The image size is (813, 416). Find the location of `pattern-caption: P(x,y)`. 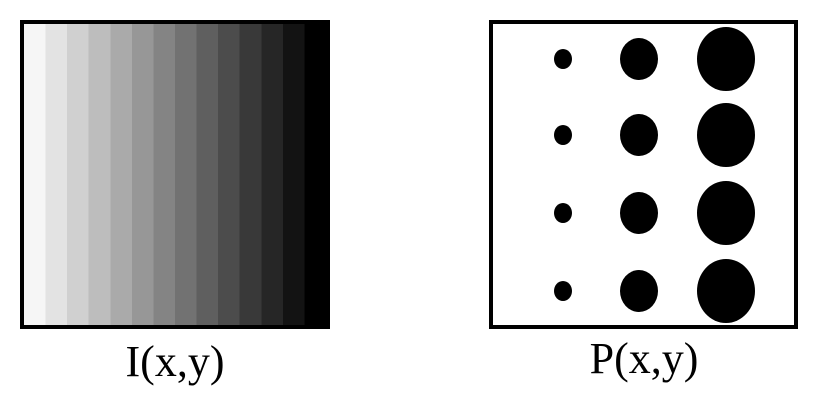

pattern-caption: P(x,y) is located at coordinates (644, 359).